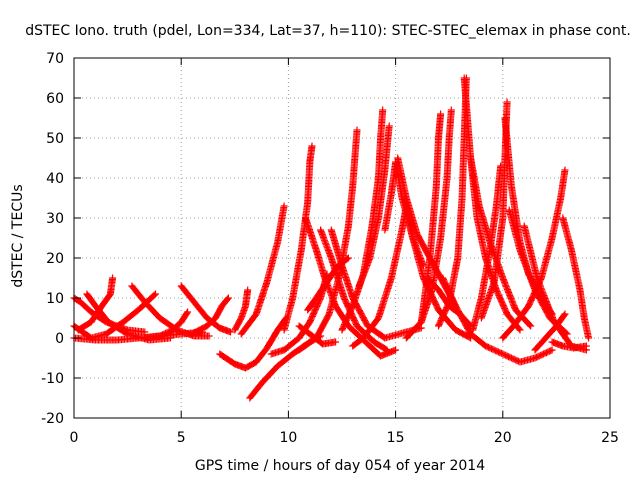 The width and height of the screenshot is (640, 480). Describe the element at coordinates (55, 299) in the screenshot. I see `y-tick-label: 10` at that location.